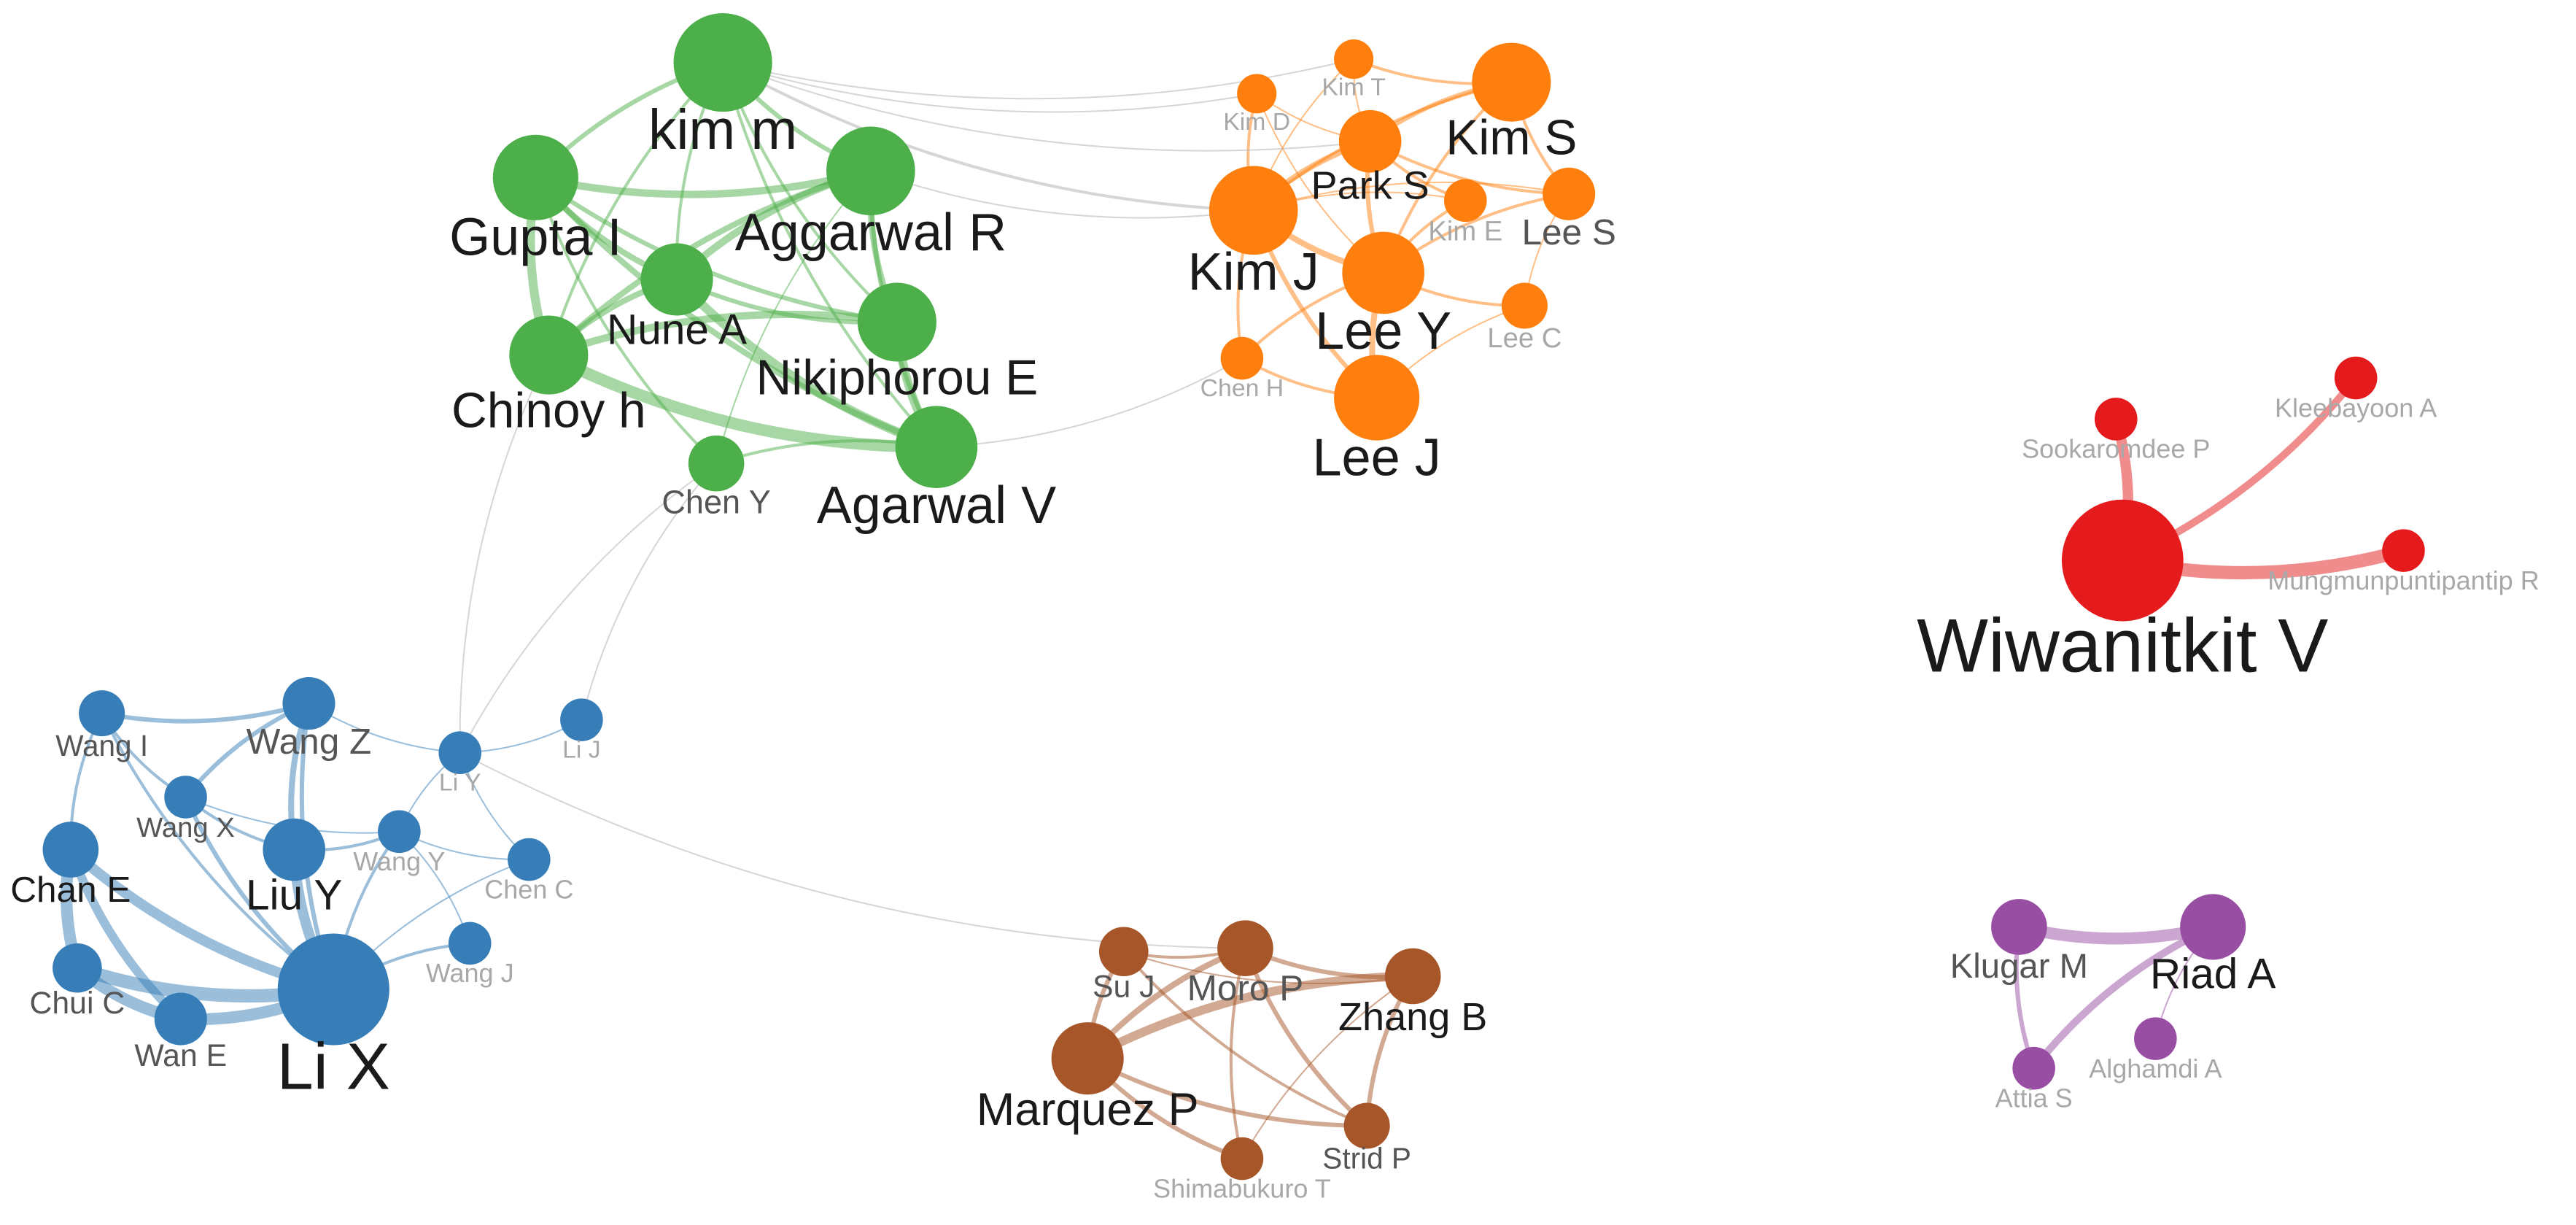  I want to click on node-label: Chen H, so click(1242, 388).